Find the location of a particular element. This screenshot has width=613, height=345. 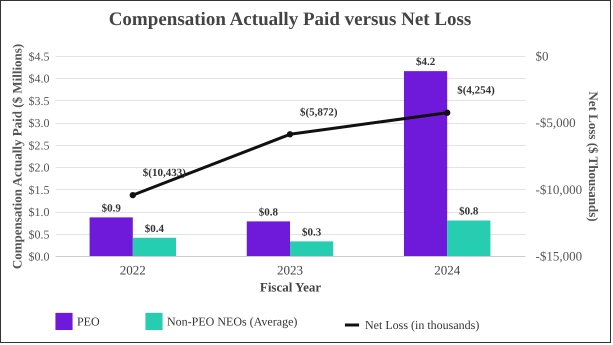

x-tick-label: 2023 is located at coordinates (290, 270).